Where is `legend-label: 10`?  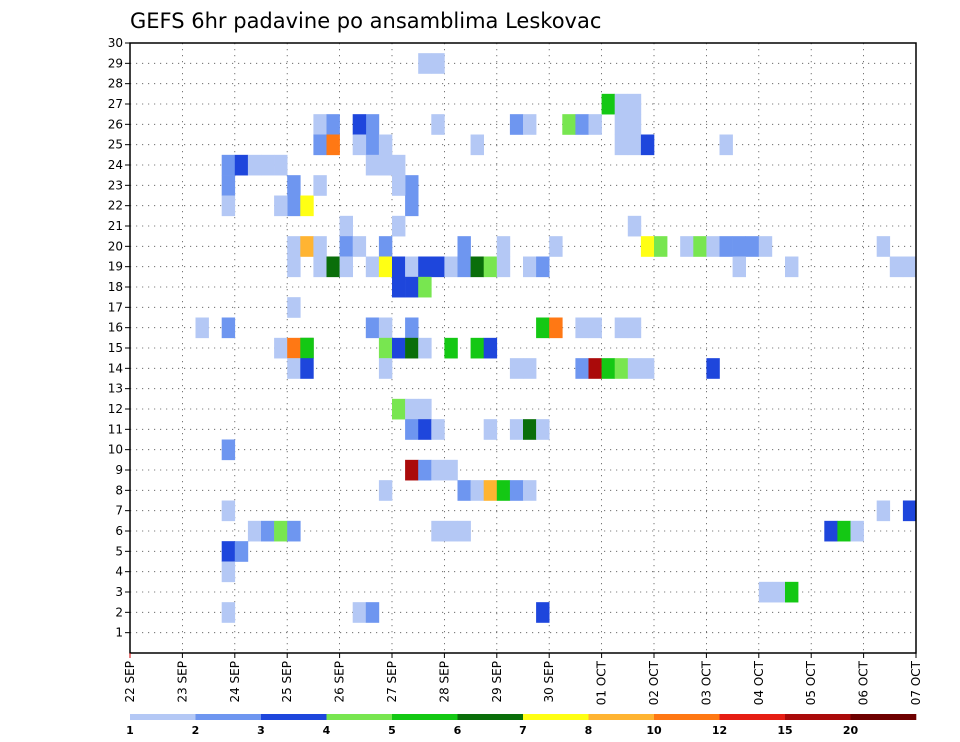 legend-label: 10 is located at coordinates (654, 730).